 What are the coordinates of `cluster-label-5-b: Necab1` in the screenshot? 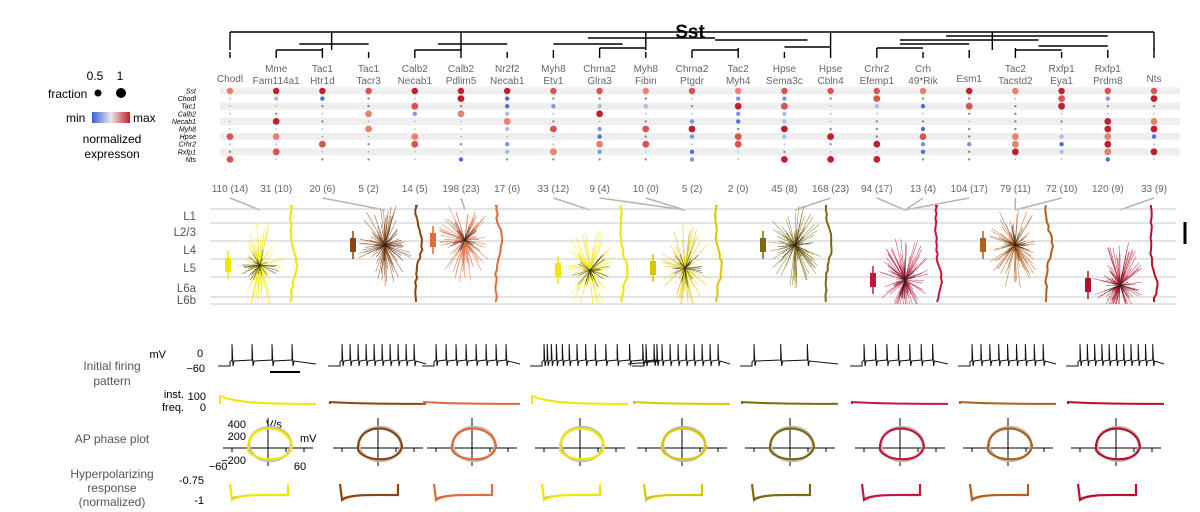 It's located at (415, 81).